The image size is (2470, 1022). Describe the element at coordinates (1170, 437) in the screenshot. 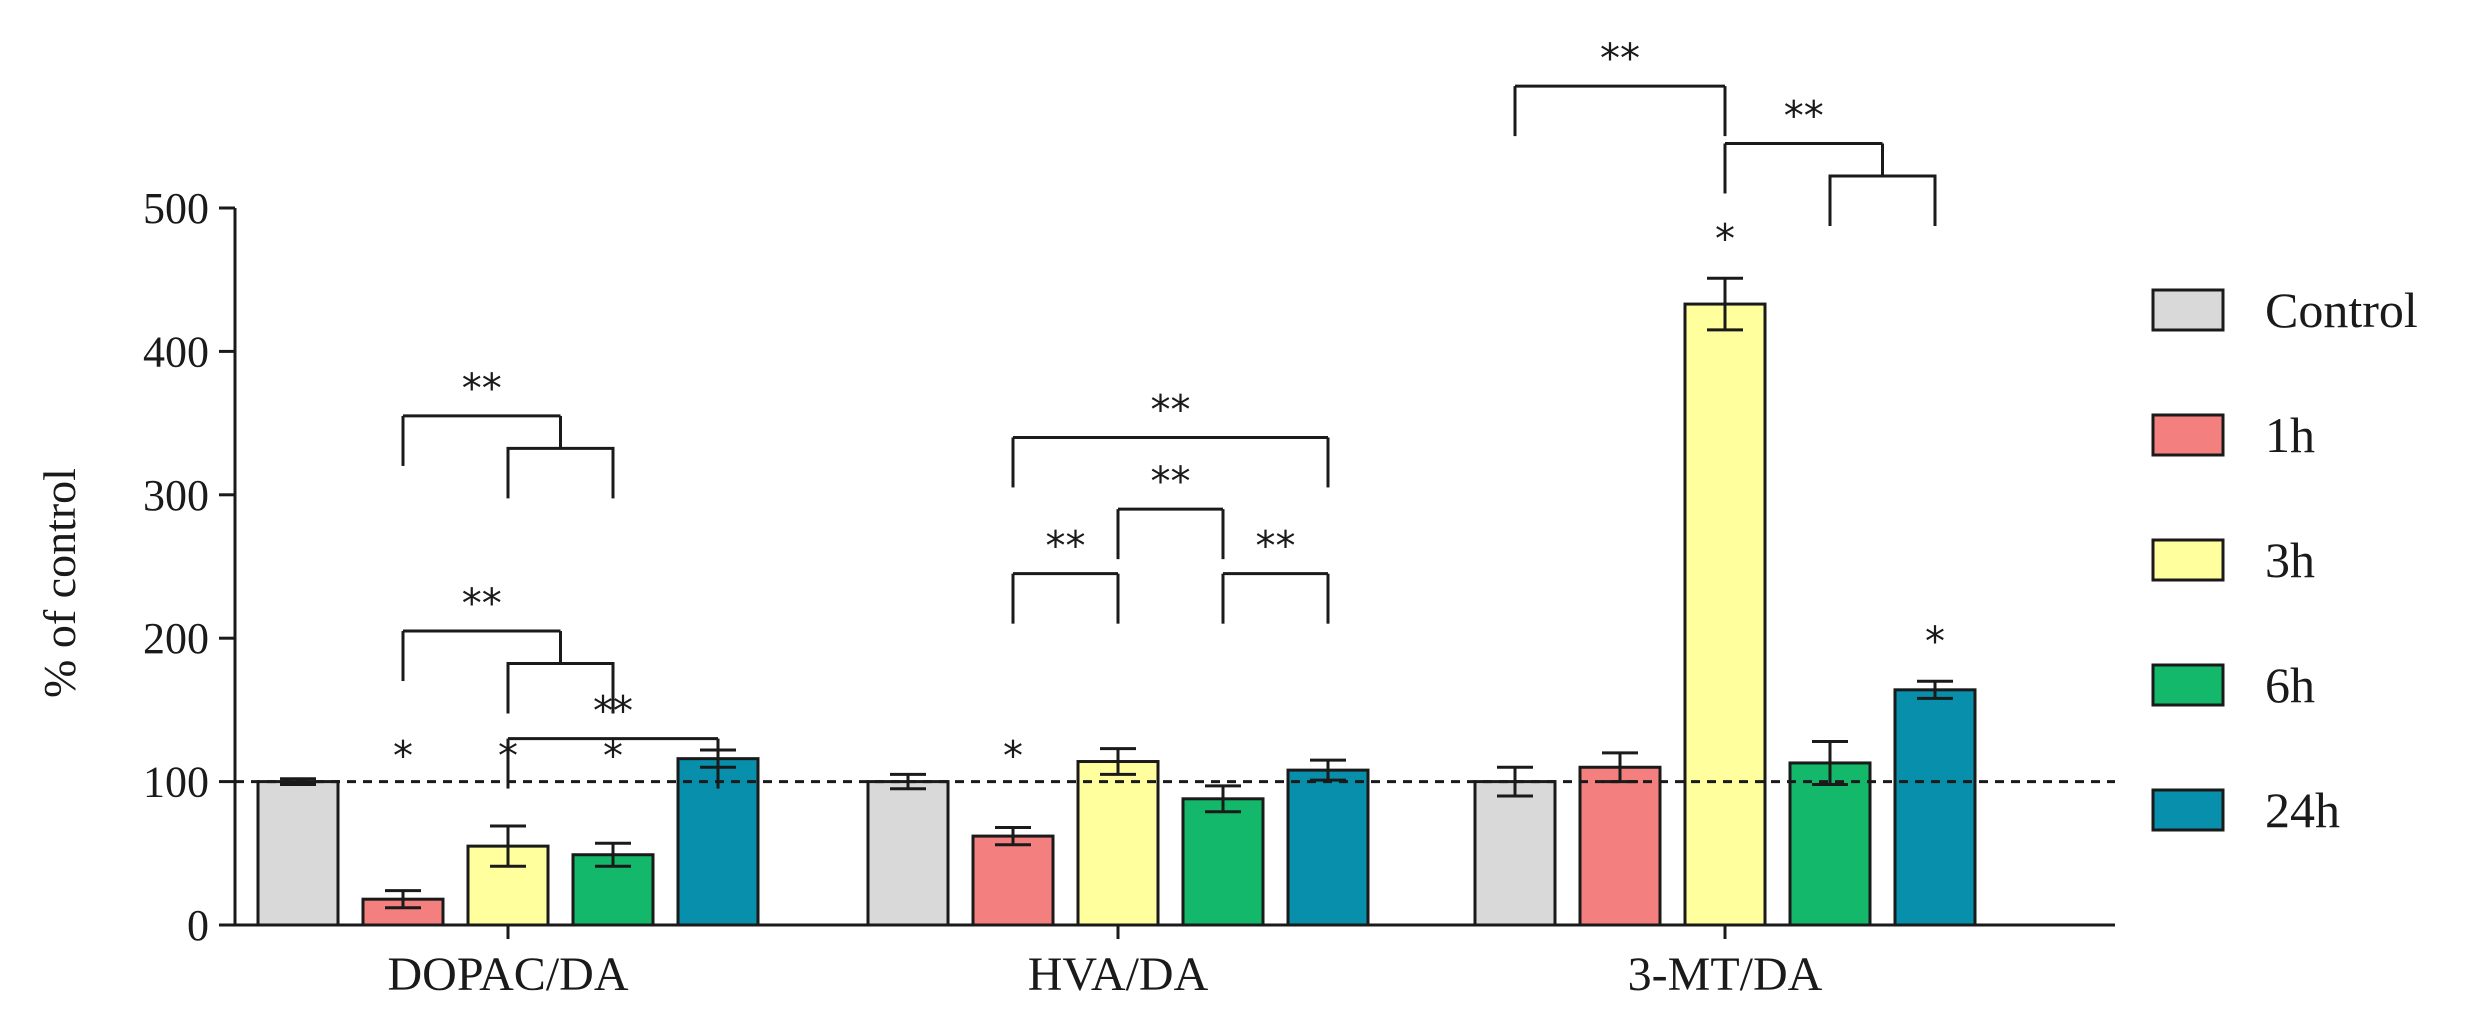

I see `comparison-bracket-4: **` at that location.